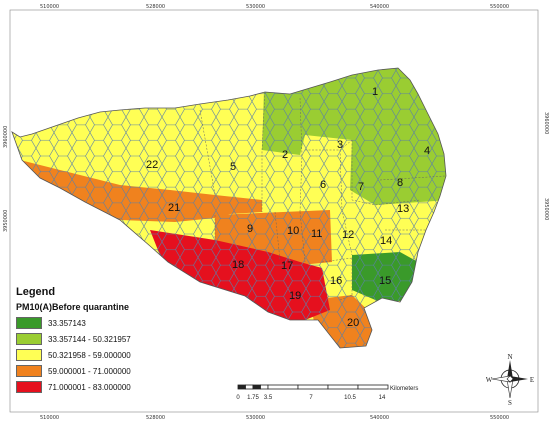 Image resolution: width=550 pixels, height=421 pixels. Describe the element at coordinates (546, 123) in the screenshot. I see `right-tick-label: 3960000` at that location.